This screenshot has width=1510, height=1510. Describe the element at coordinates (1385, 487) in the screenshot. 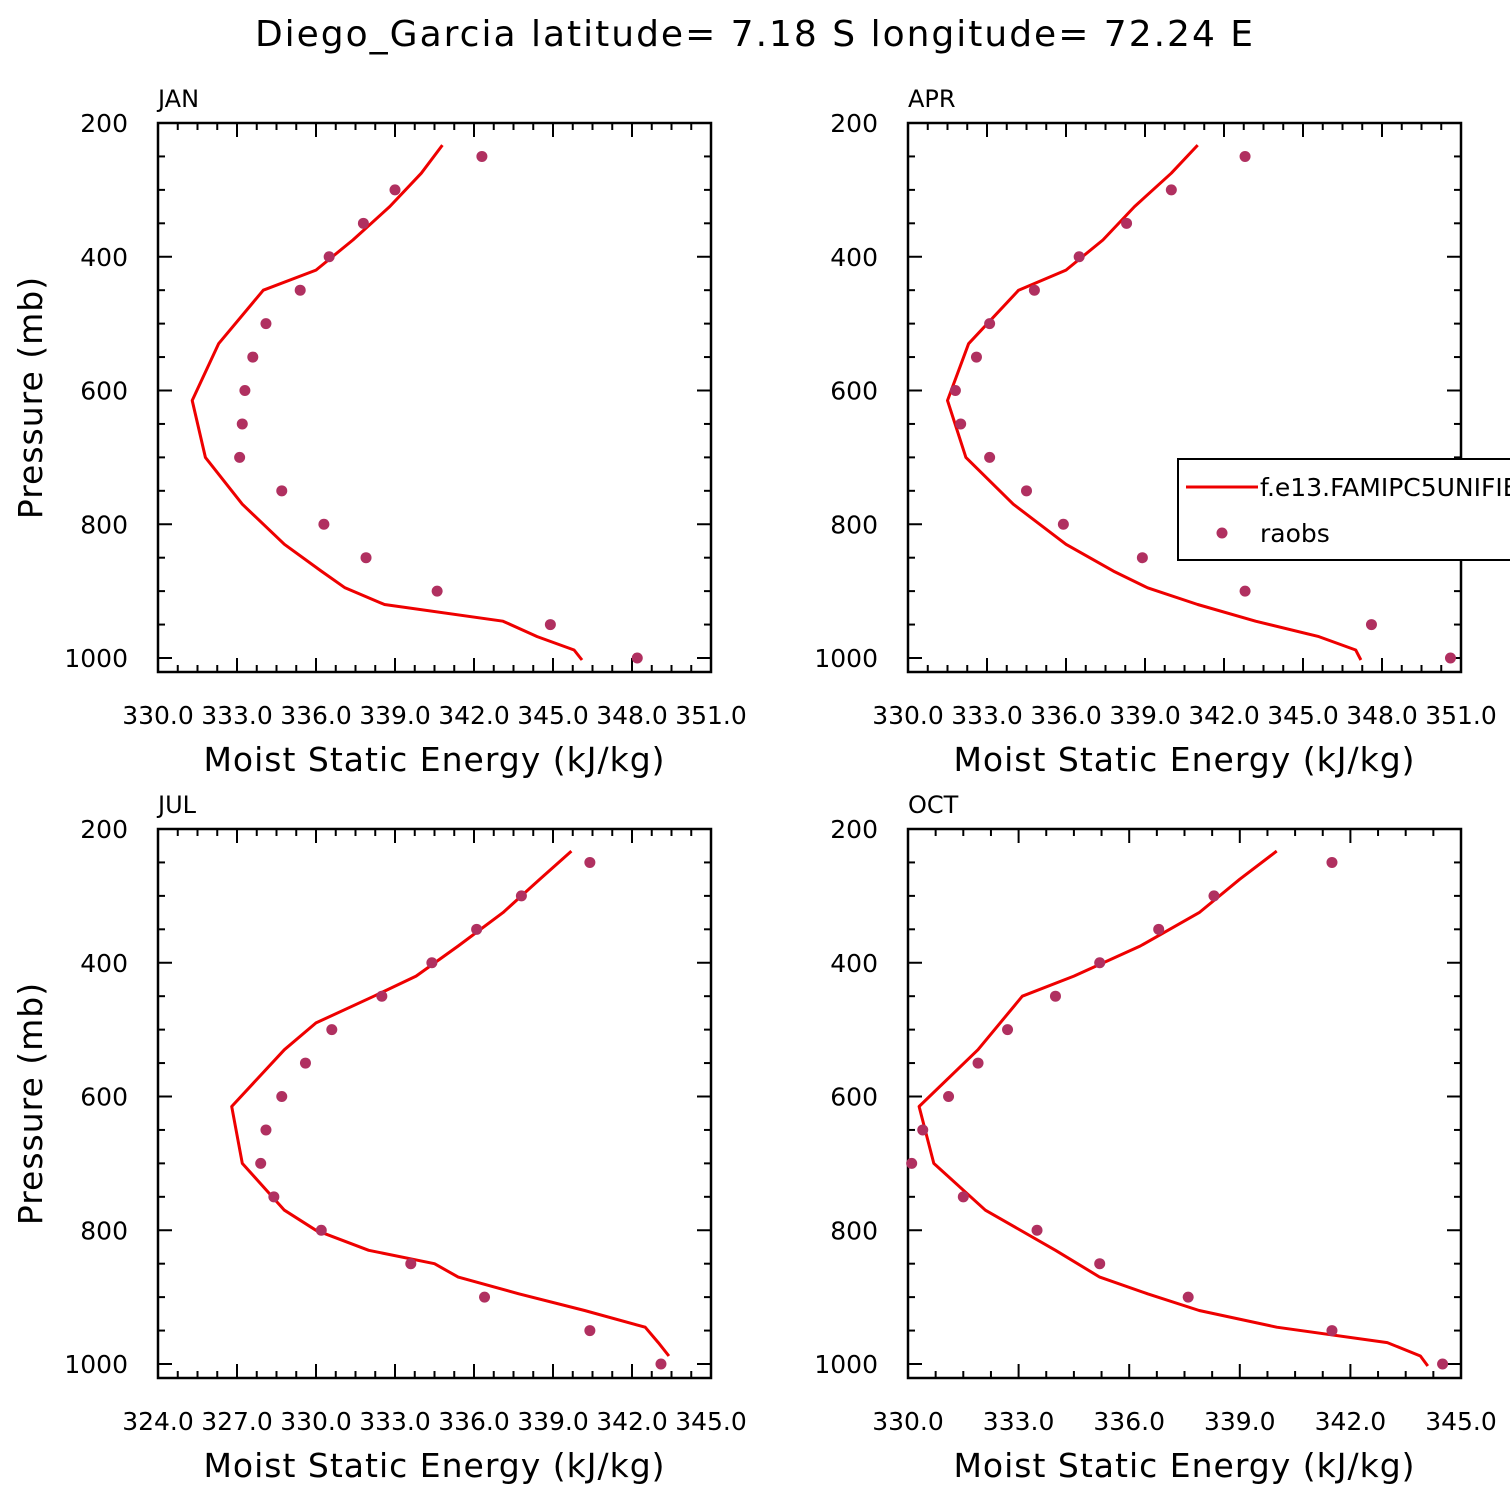

I see `legend-label: f.e13.FAMIPC5UNIFIED` at that location.